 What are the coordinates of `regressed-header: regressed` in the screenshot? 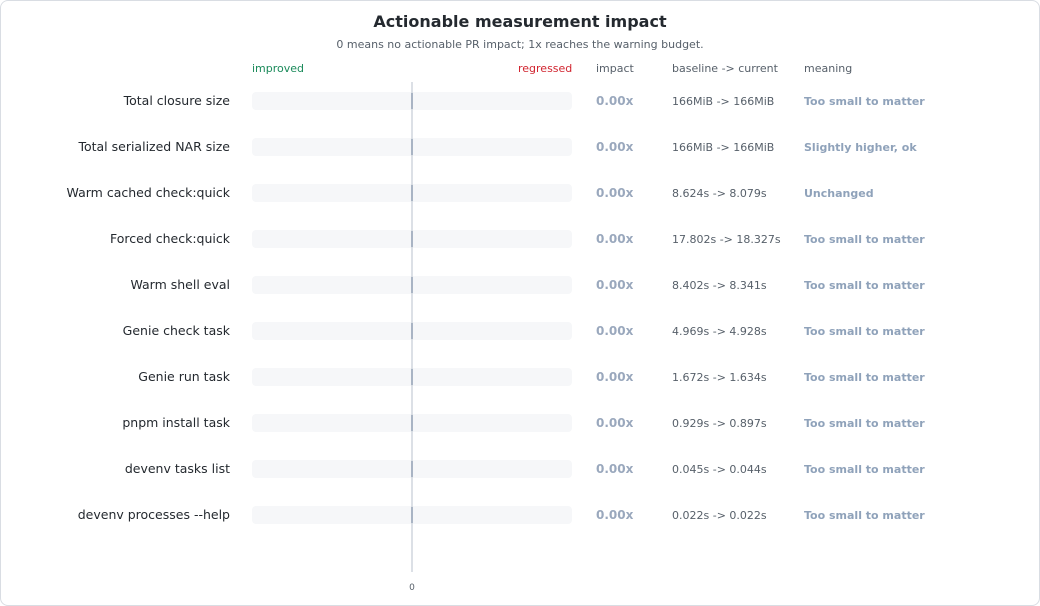 It's located at (545, 68).